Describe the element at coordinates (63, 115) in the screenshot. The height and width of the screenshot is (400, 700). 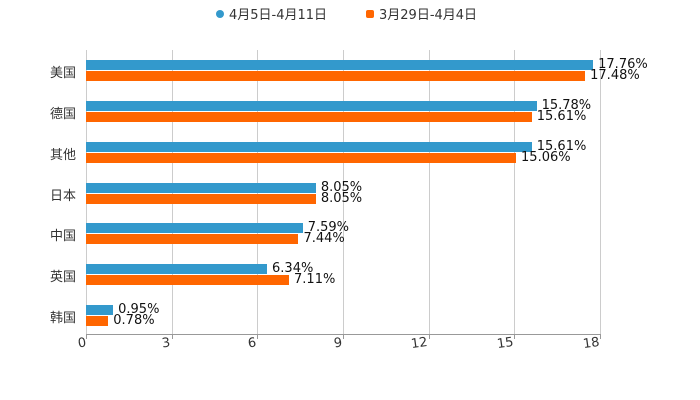
I see `category-label: 德国` at that location.